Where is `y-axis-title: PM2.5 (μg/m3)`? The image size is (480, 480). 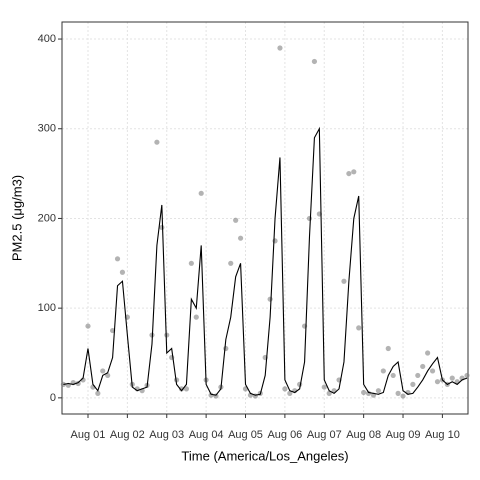 y-axis-title: PM2.5 (μg/m3) is located at coordinates (16, 218).